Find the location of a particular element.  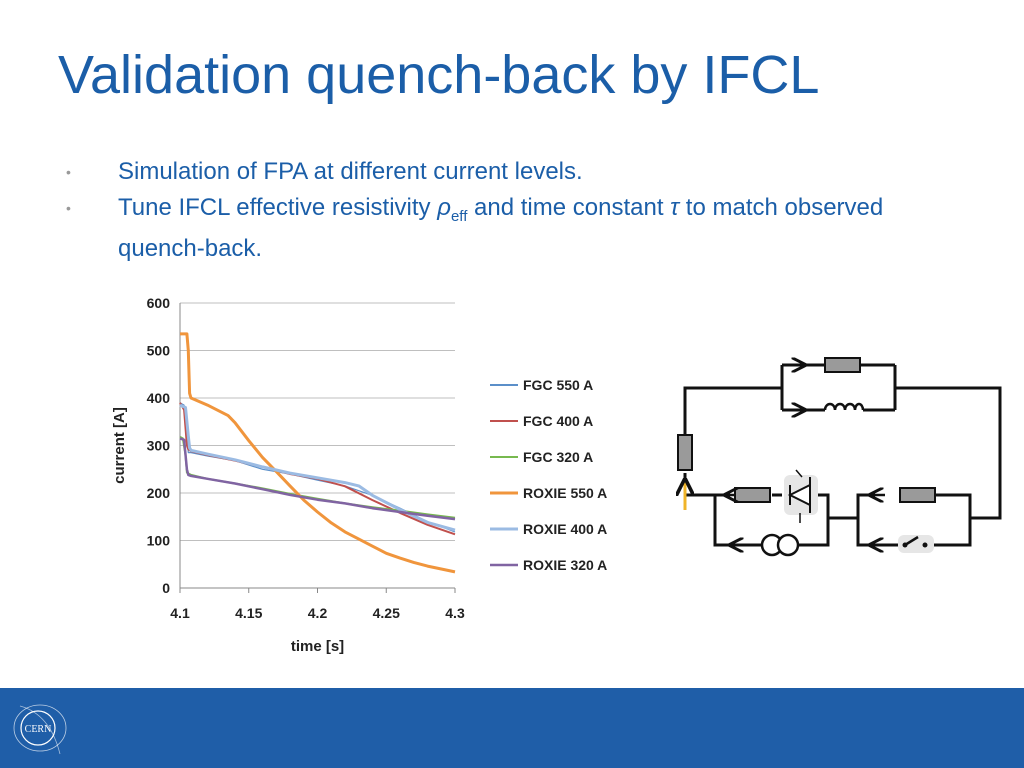

x-tick-label: 4.2 is located at coordinates (318, 613).